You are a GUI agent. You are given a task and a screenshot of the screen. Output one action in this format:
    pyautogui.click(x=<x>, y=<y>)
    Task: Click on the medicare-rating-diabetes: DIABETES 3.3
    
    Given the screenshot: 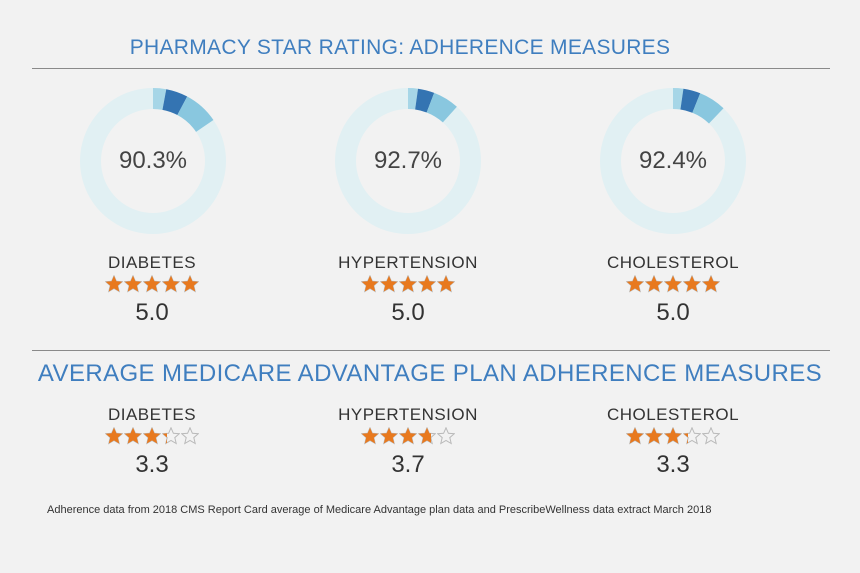 What is the action you would take?
    pyautogui.click(x=152, y=442)
    